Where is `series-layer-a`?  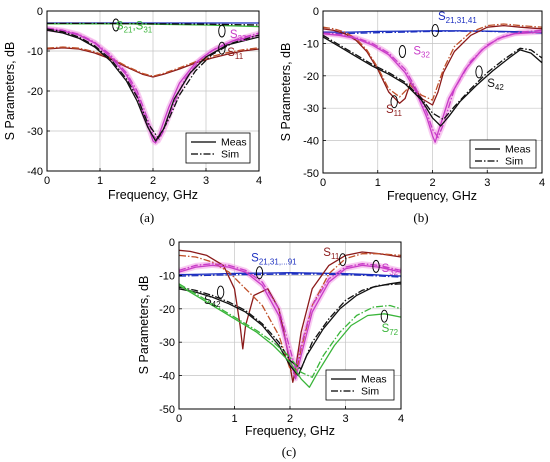 series-layer-a is located at coordinates (153, 83).